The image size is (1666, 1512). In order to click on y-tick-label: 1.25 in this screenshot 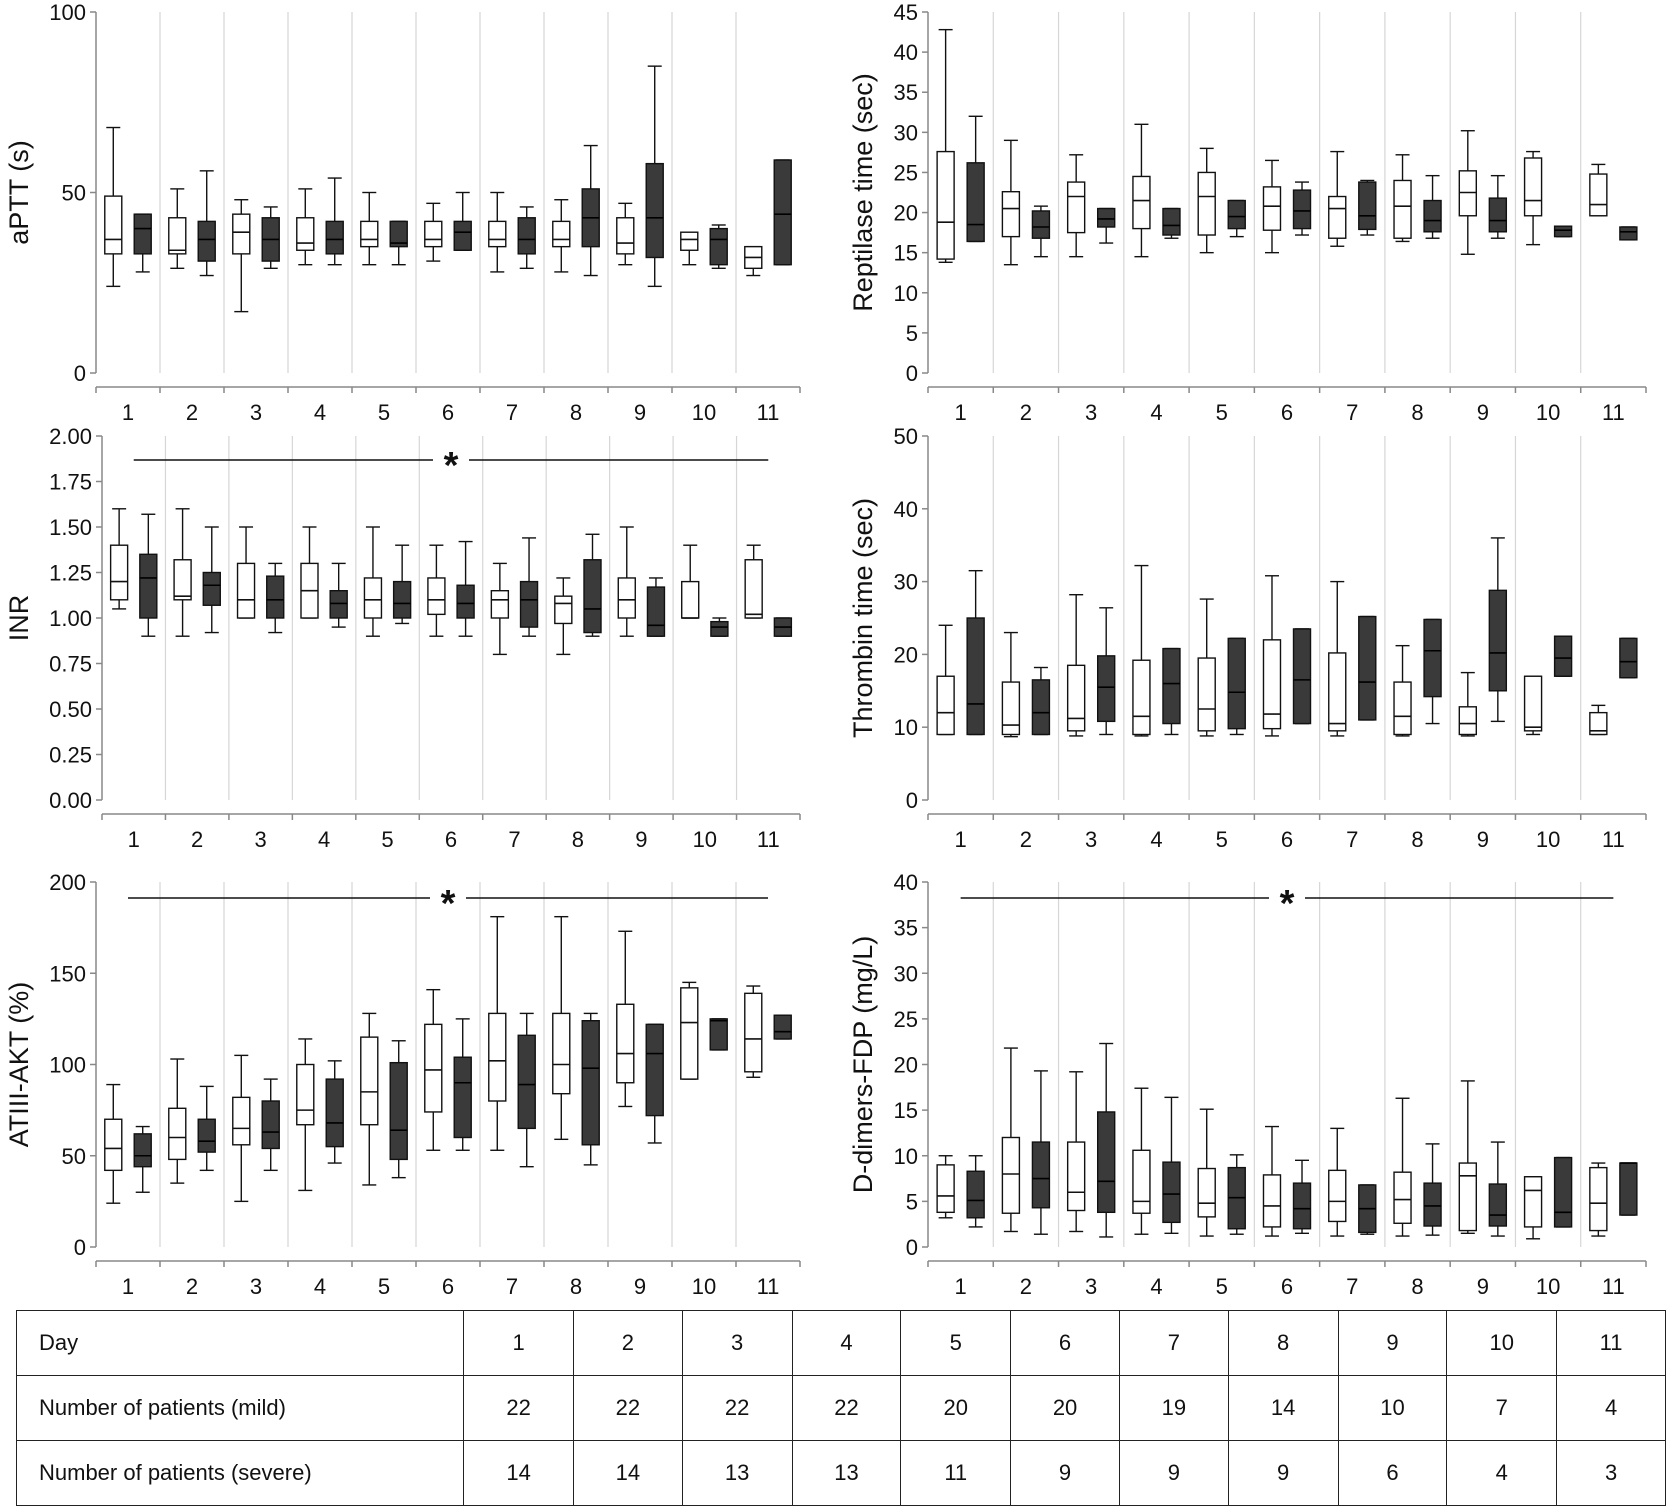, I will do `click(70, 573)`.